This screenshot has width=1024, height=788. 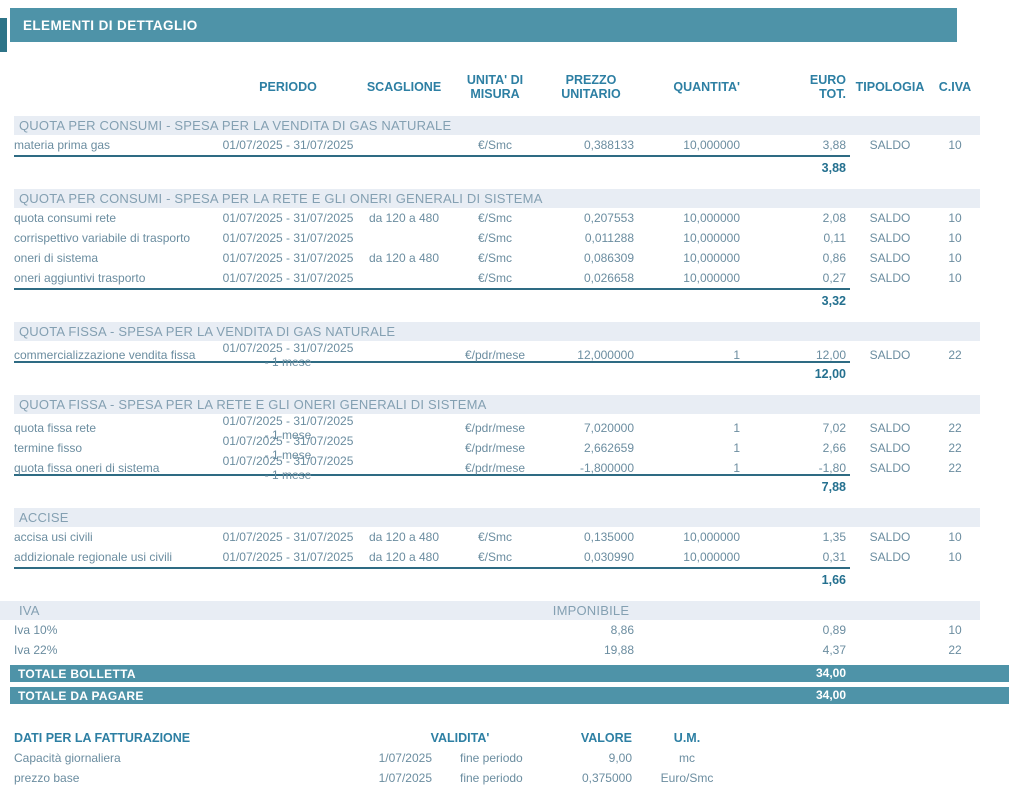 What do you see at coordinates (512, 580) in the screenshot?
I see `section-subtotal-row: 1,66` at bounding box center [512, 580].